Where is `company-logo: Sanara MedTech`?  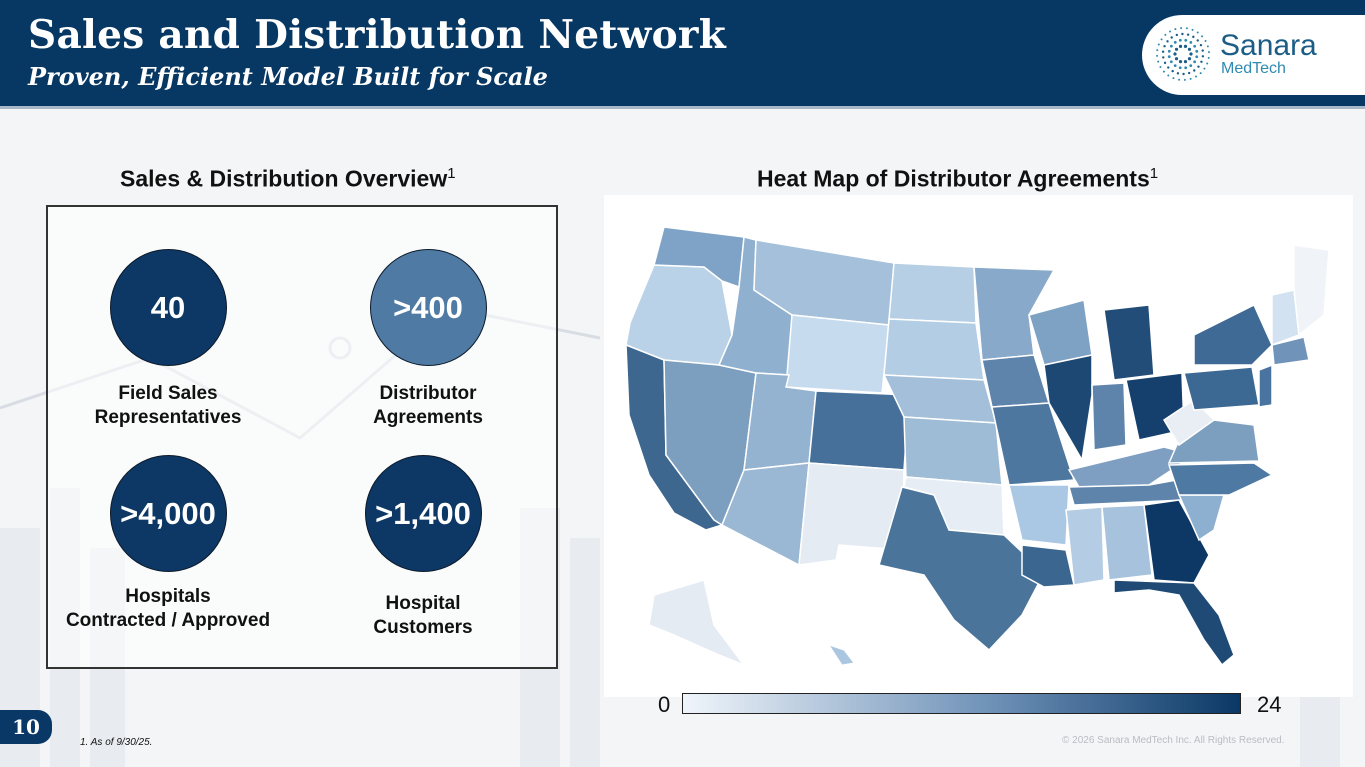 company-logo: Sanara MedTech is located at coordinates (1253, 55).